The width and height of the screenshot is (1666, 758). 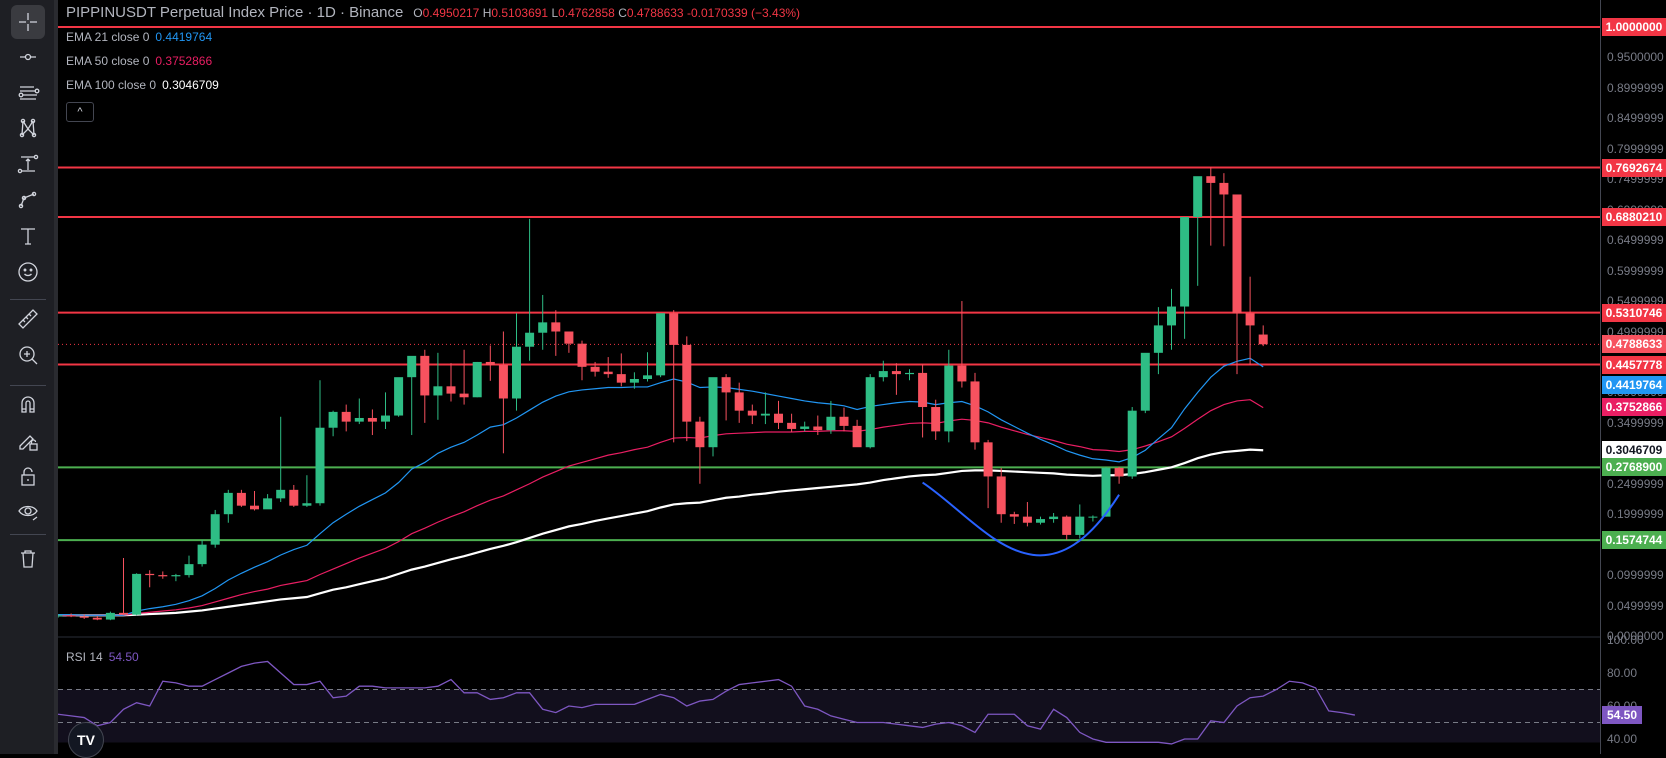 I want to click on ema21-legend: EMA 21 close 0 0.4419764, so click(x=139, y=37).